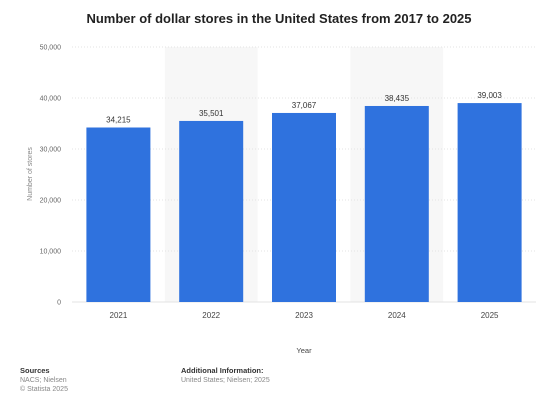 The height and width of the screenshot is (404, 558). Describe the element at coordinates (119, 315) in the screenshot. I see `x-tick-label: 2021` at that location.